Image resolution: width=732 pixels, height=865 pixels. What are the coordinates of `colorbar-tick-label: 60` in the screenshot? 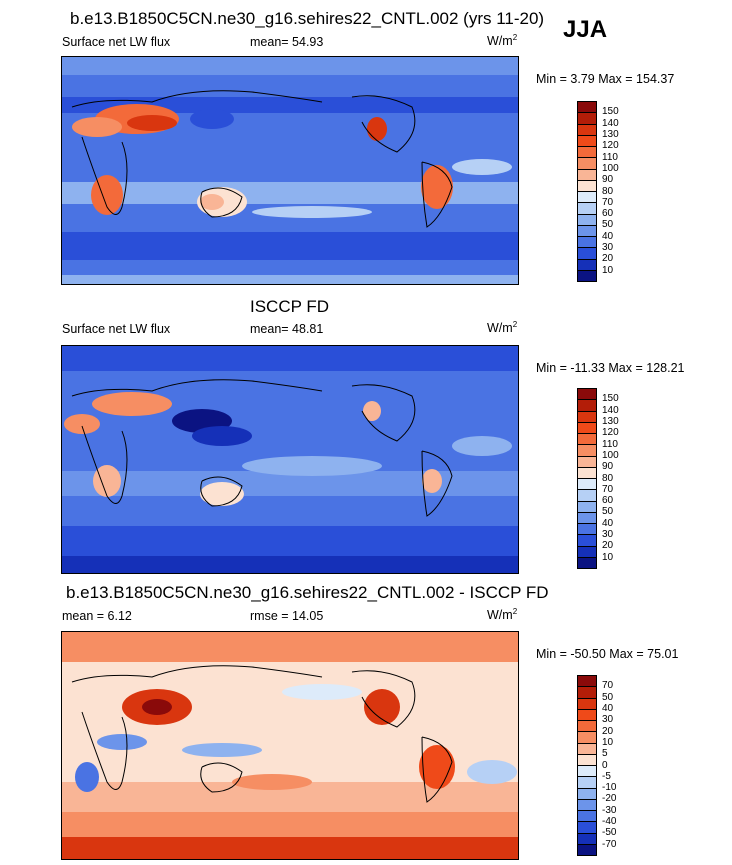 It's located at (608, 214).